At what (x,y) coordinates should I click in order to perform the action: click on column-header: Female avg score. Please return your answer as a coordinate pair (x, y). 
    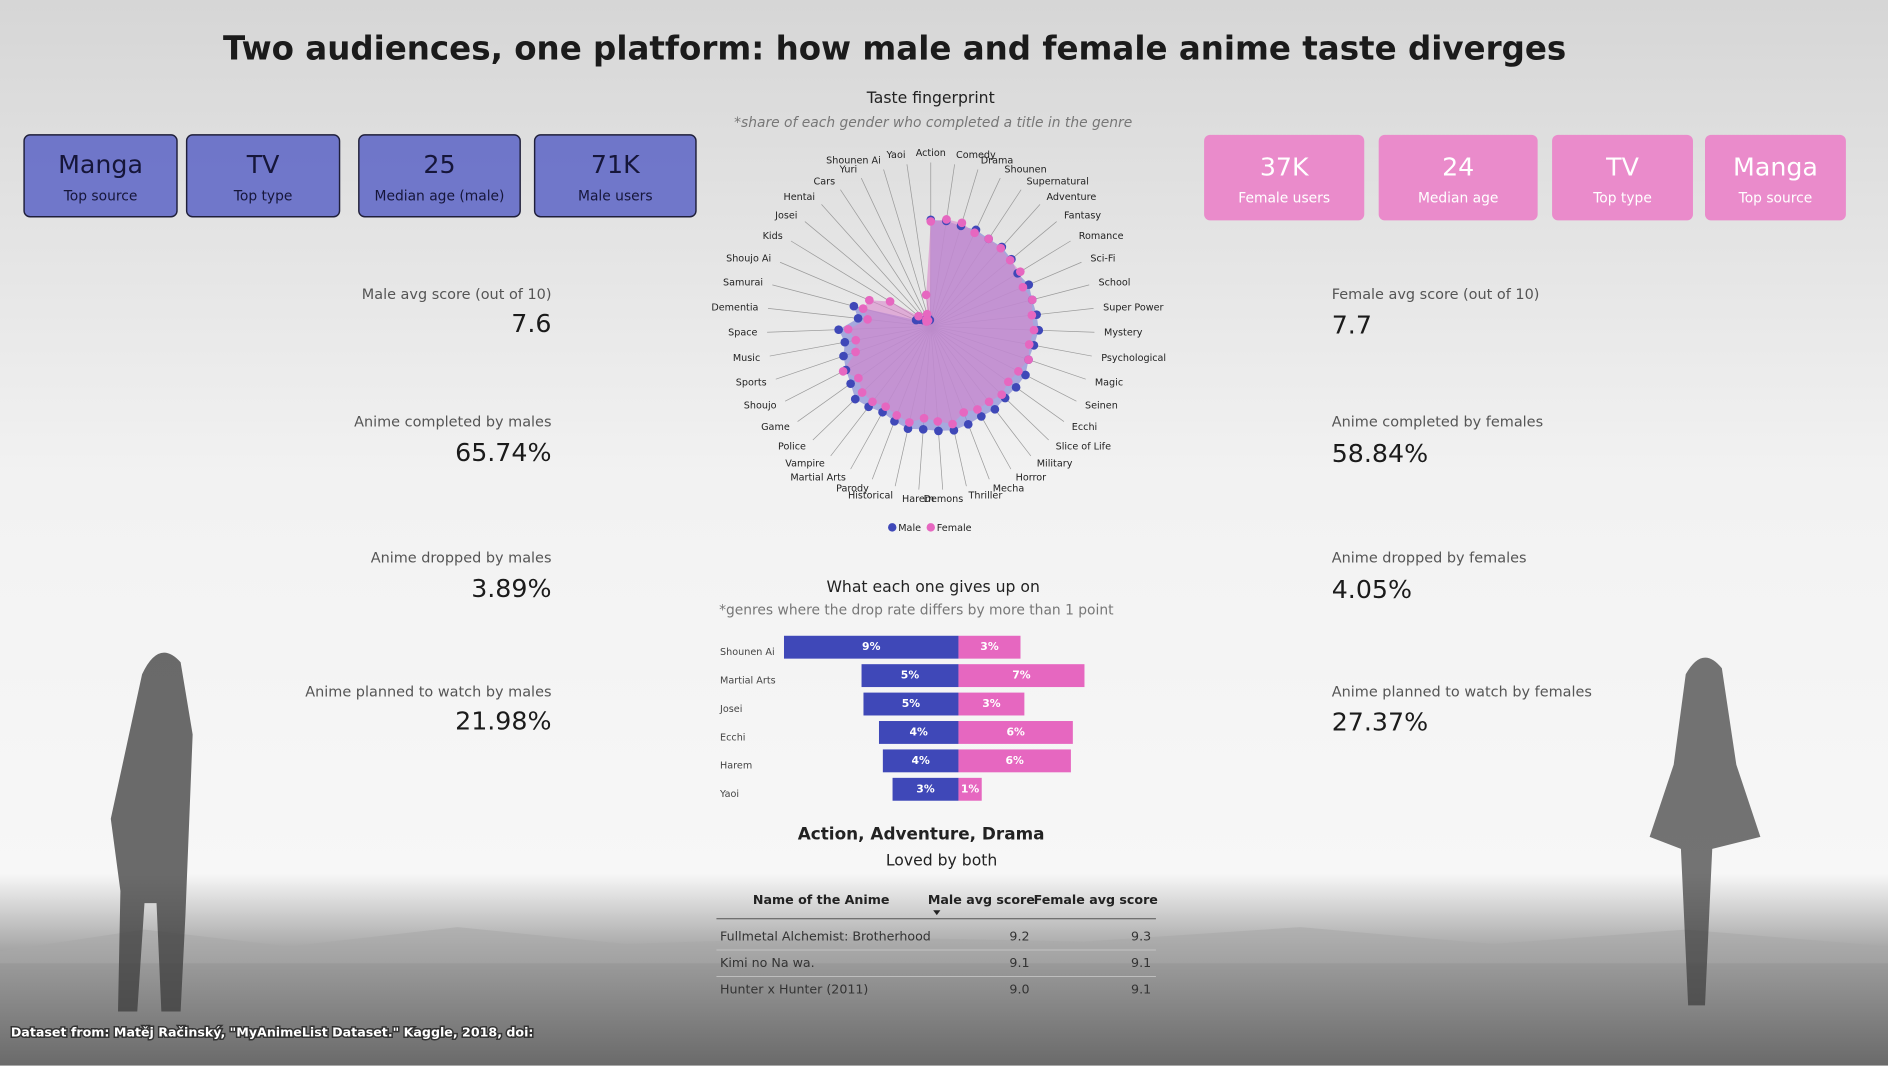
    Looking at the image, I should click on (1096, 899).